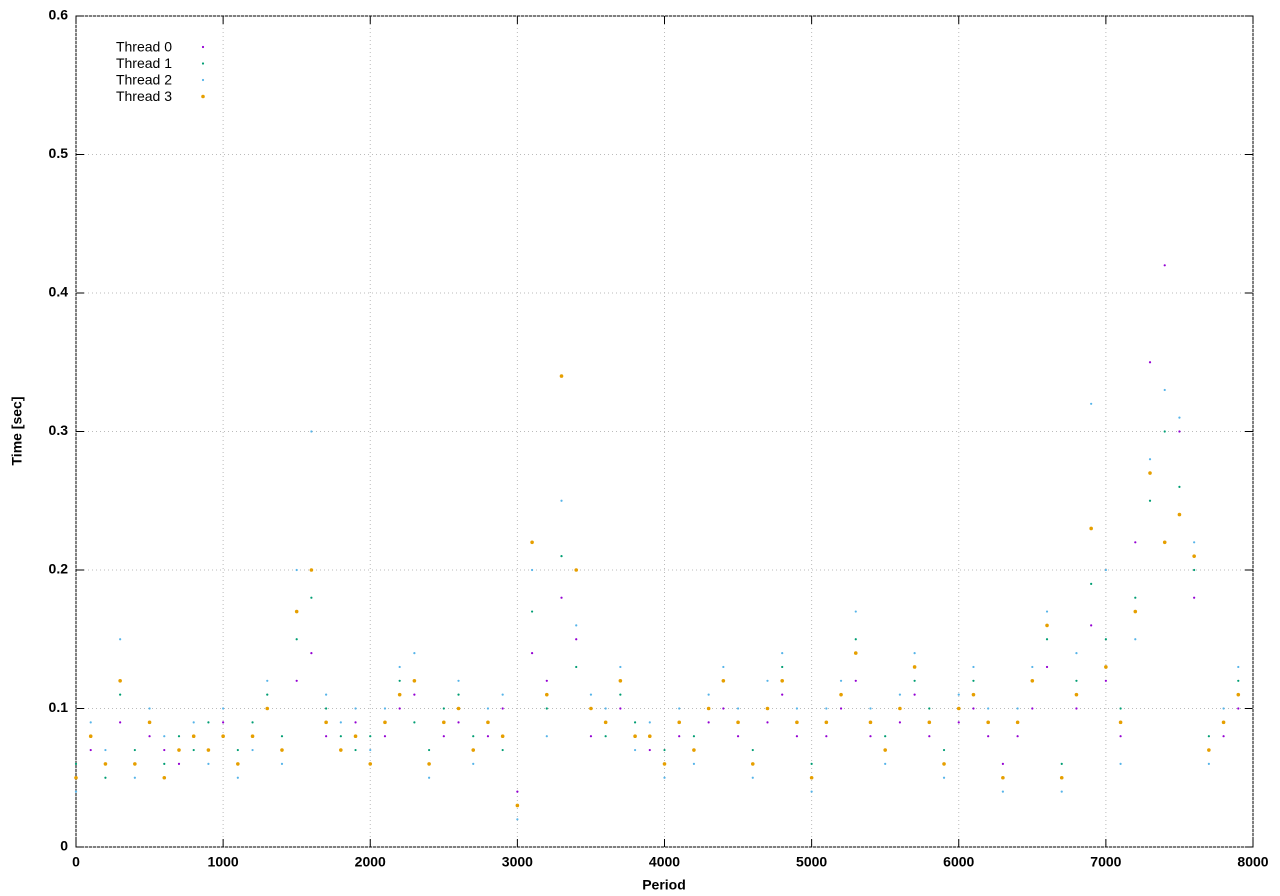 Image resolution: width=1280 pixels, height=896 pixels. I want to click on x-tick-label: 4000, so click(664, 862).